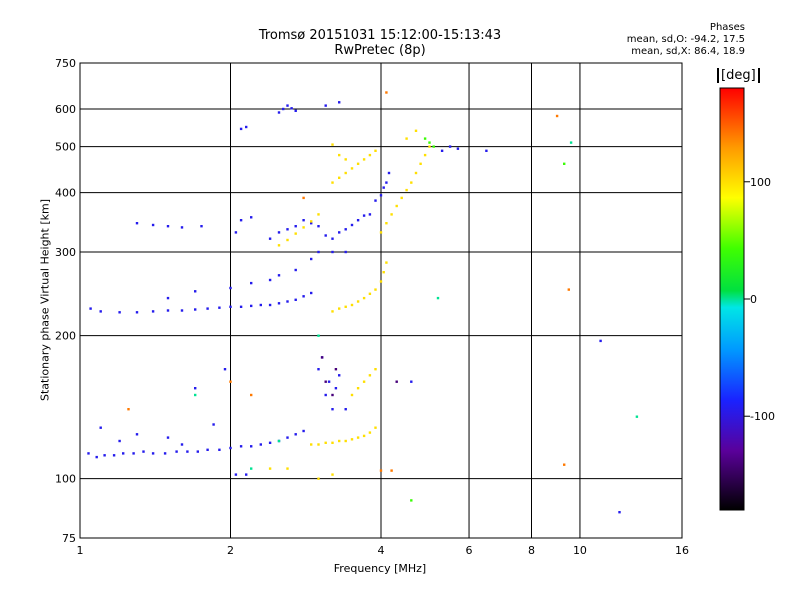 Image resolution: width=800 pixels, height=600 pixels. What do you see at coordinates (65, 147) in the screenshot?
I see `y-tick-label: 500` at bounding box center [65, 147].